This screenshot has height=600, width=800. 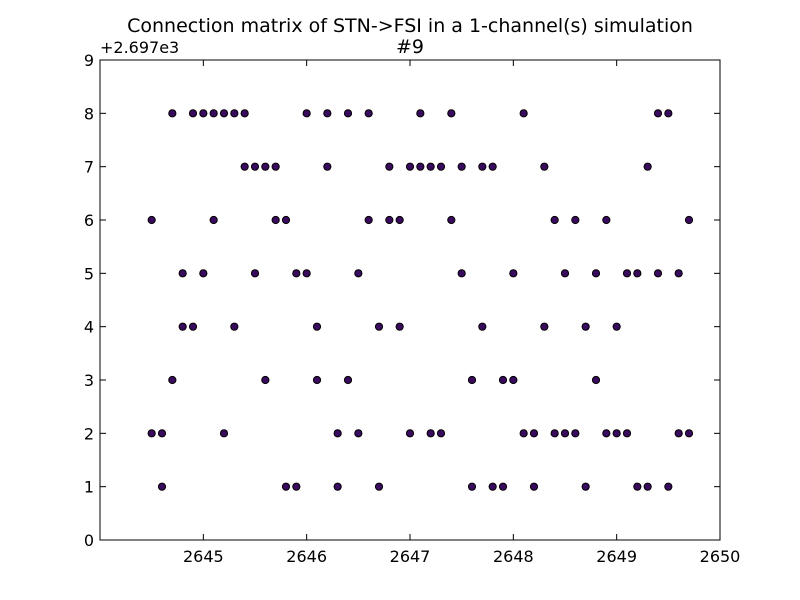 What do you see at coordinates (89, 60) in the screenshot?
I see `y-tick-label: 9` at bounding box center [89, 60].